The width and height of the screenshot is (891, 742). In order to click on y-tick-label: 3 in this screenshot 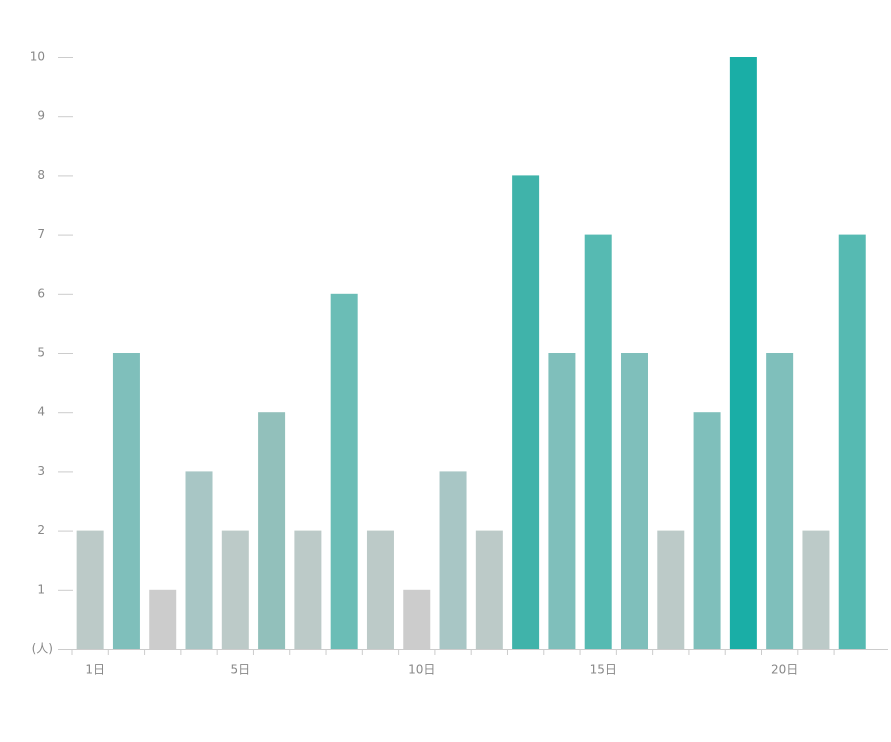, I will do `click(41, 471)`.